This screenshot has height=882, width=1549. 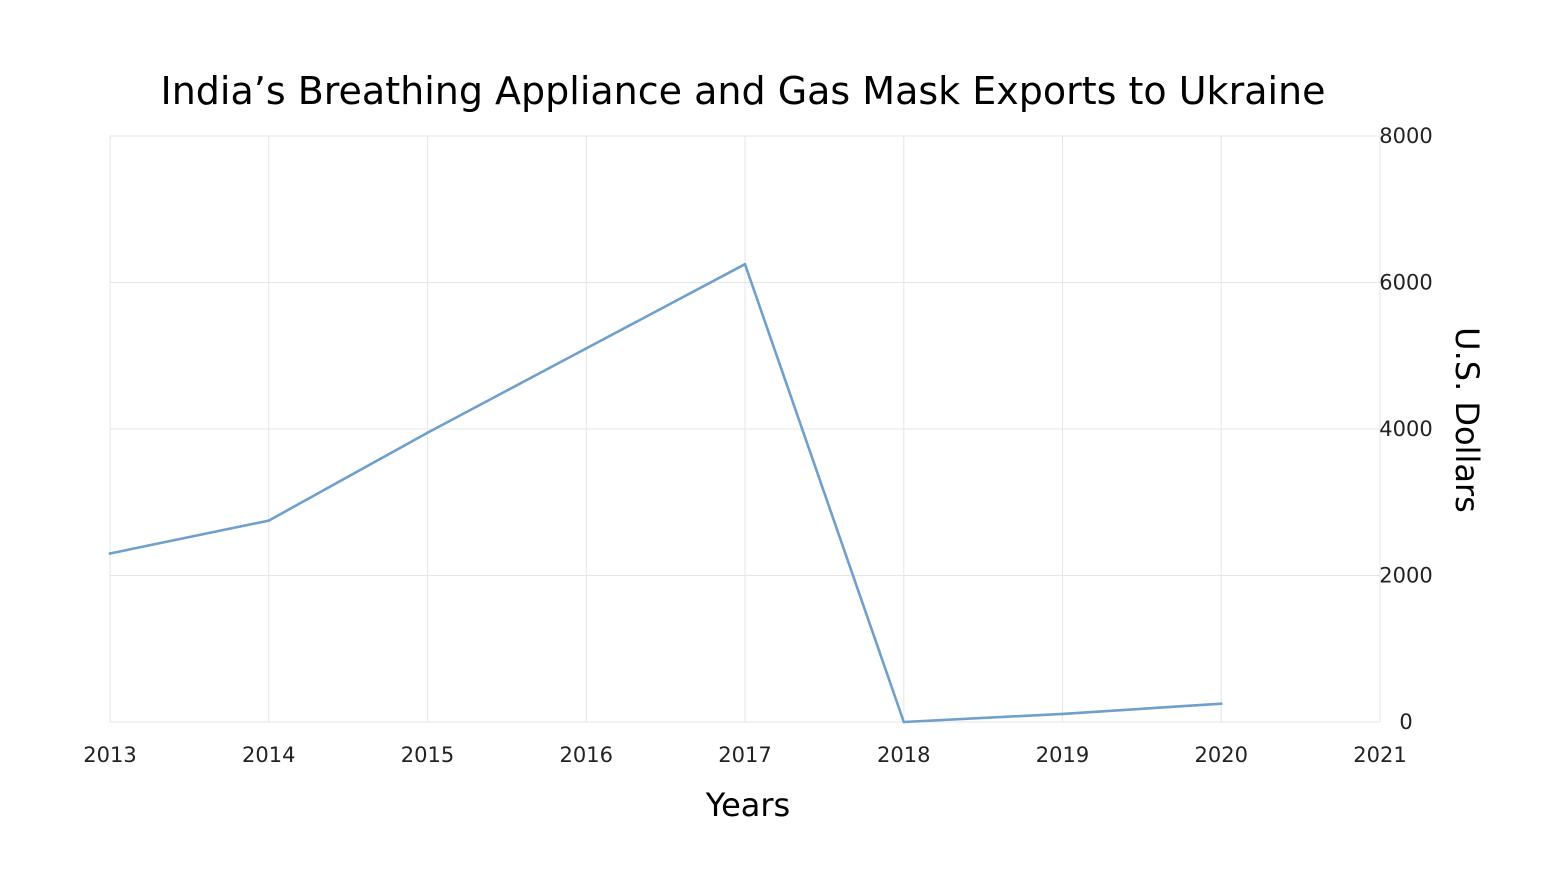 I want to click on x-tick-label: 2015, so click(x=427, y=755).